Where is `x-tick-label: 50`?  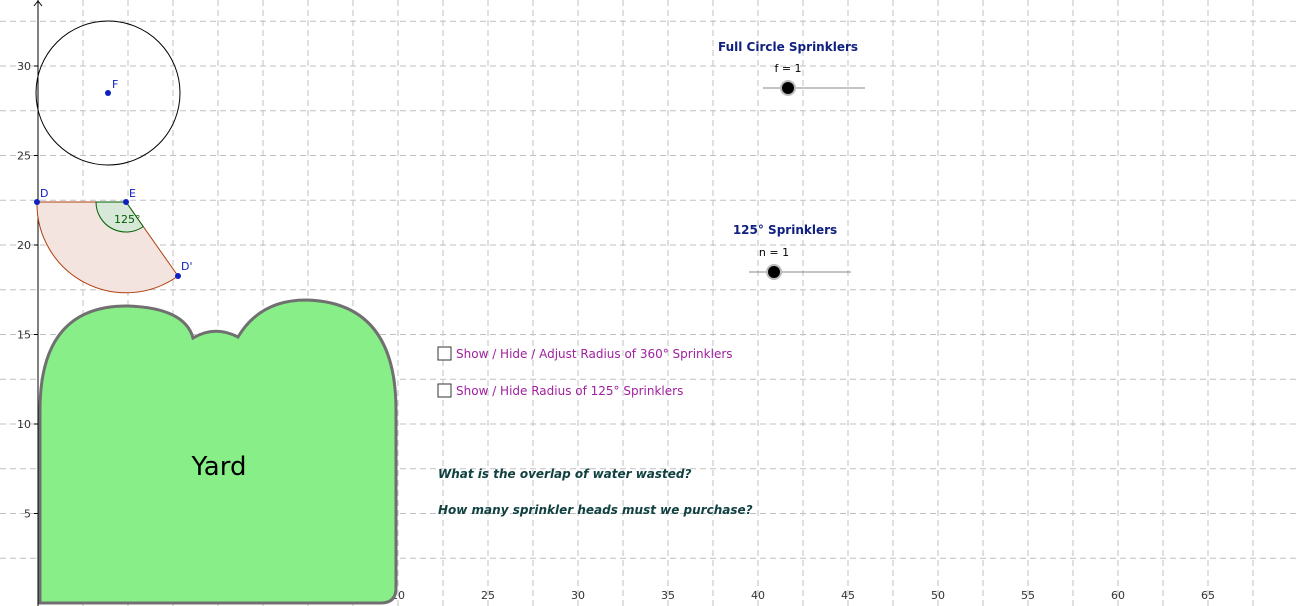
x-tick-label: 50 is located at coordinates (938, 595).